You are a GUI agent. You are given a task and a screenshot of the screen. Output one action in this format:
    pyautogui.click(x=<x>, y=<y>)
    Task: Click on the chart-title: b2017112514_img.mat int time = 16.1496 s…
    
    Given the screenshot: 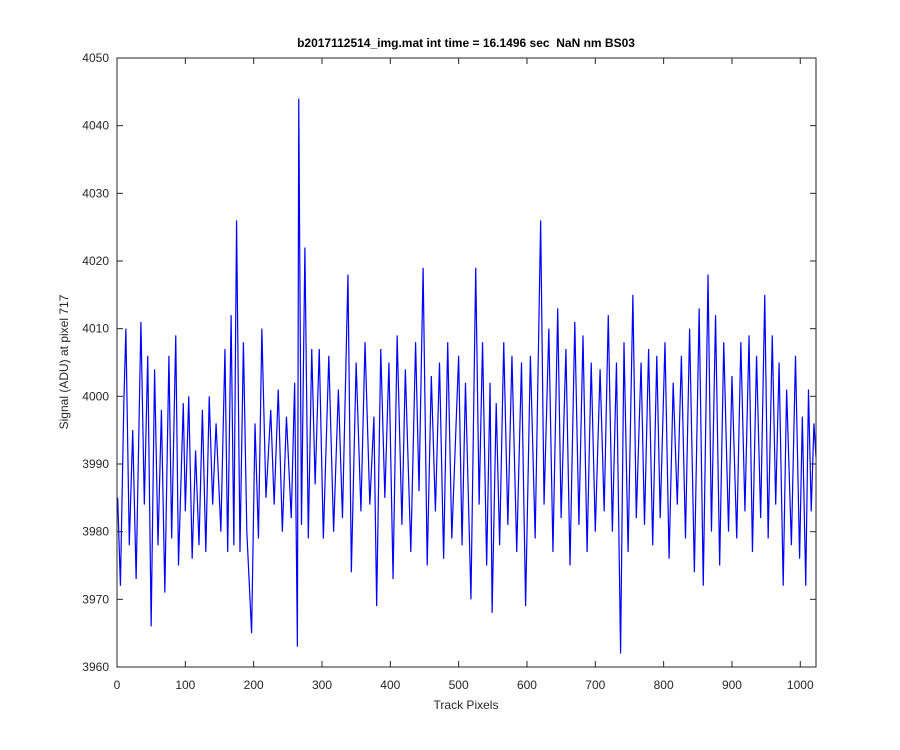 What is the action you would take?
    pyautogui.click(x=466, y=43)
    